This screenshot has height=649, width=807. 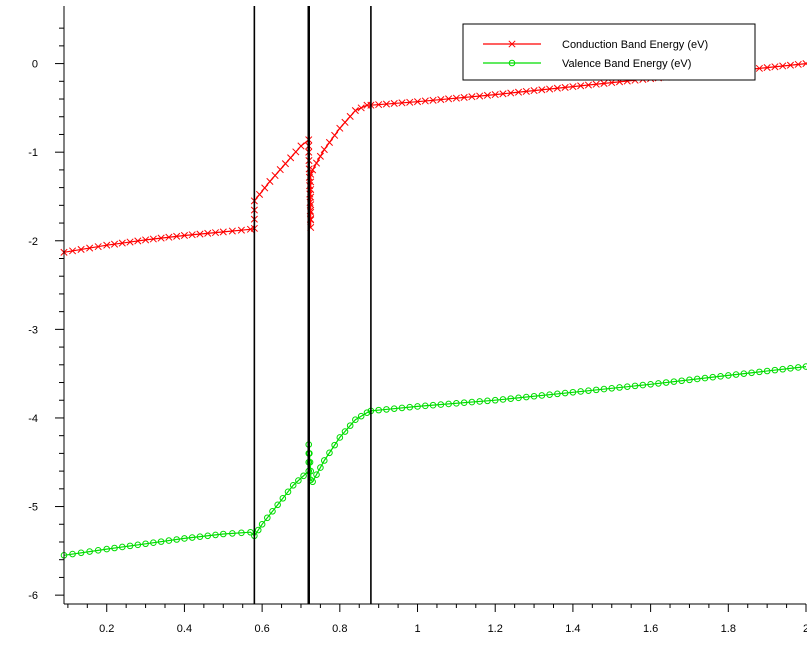 I want to click on legend-box, so click(x=609, y=52).